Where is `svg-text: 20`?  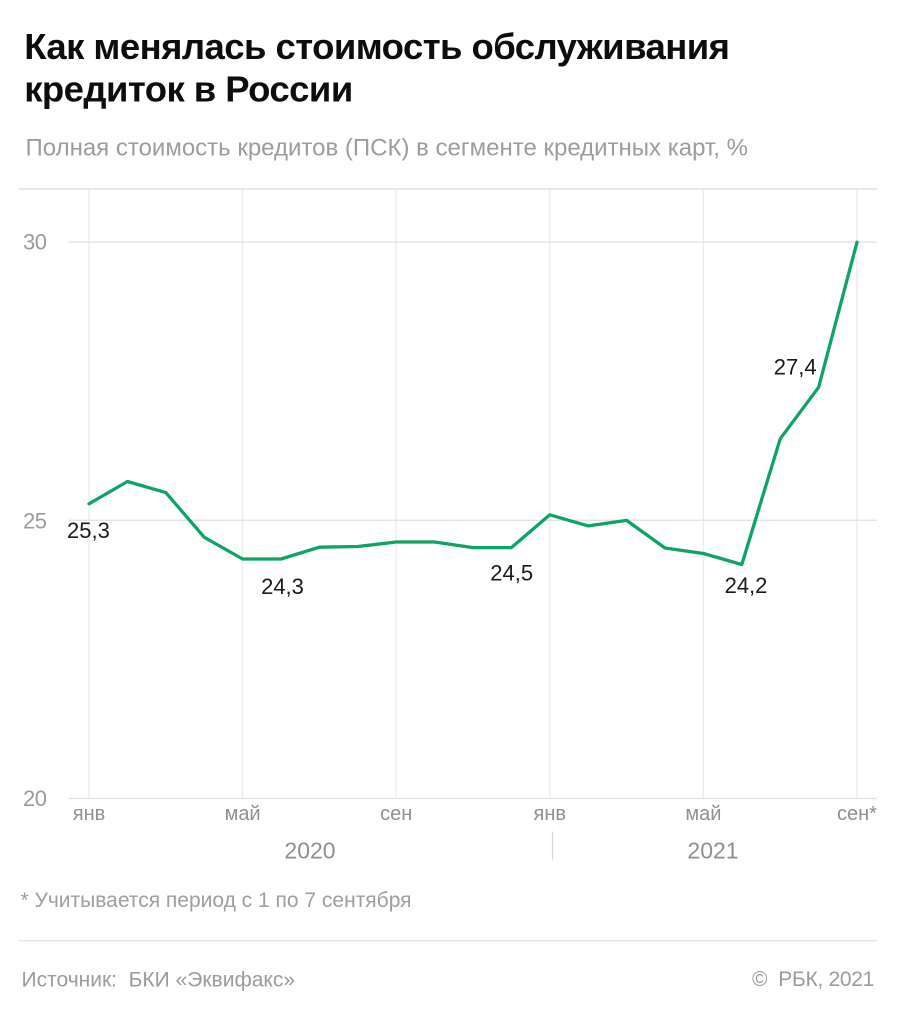
svg-text: 20 is located at coordinates (35, 798).